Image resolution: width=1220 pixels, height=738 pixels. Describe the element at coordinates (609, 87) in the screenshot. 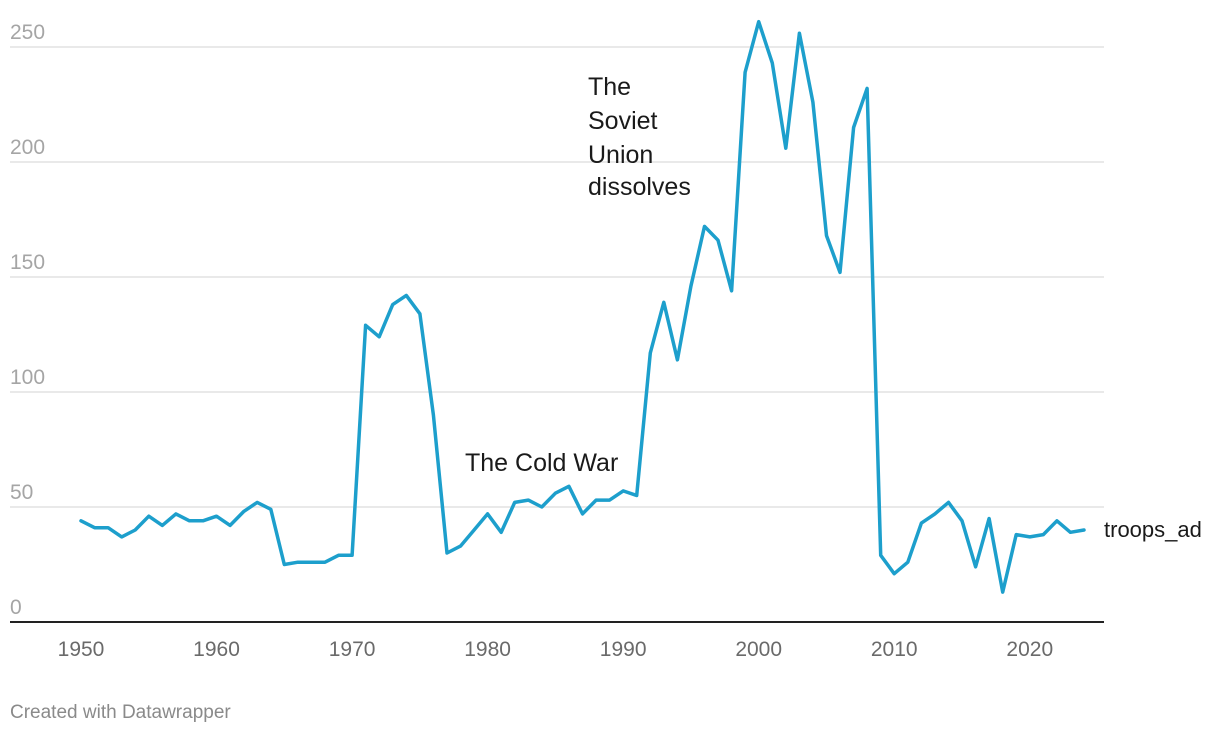

I see `annotation-line: The` at that location.